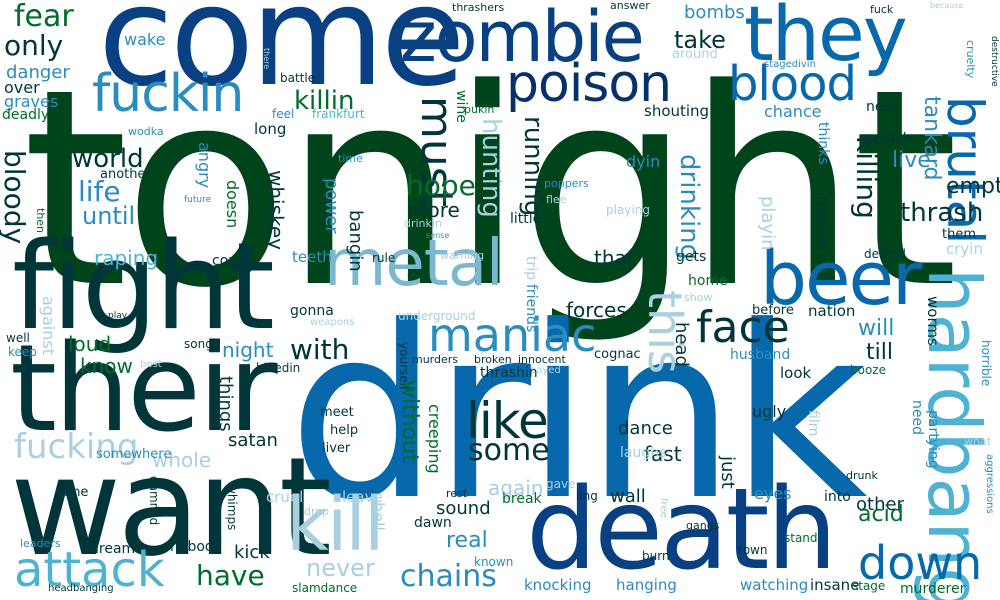 This screenshot has height=600, width=1000. What do you see at coordinates (862, 475) in the screenshot?
I see `cloud-word: drunk` at bounding box center [862, 475].